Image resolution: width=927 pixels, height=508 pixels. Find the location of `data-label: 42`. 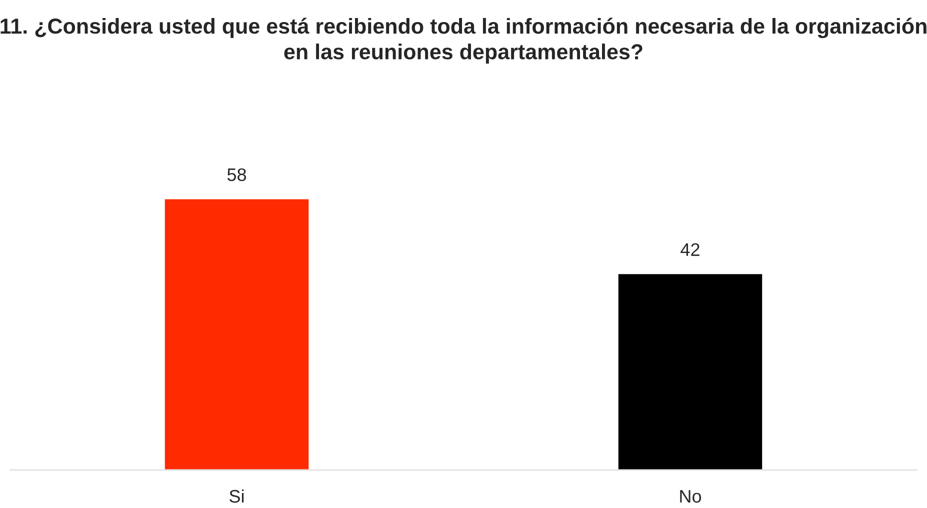

data-label: 42 is located at coordinates (690, 249).